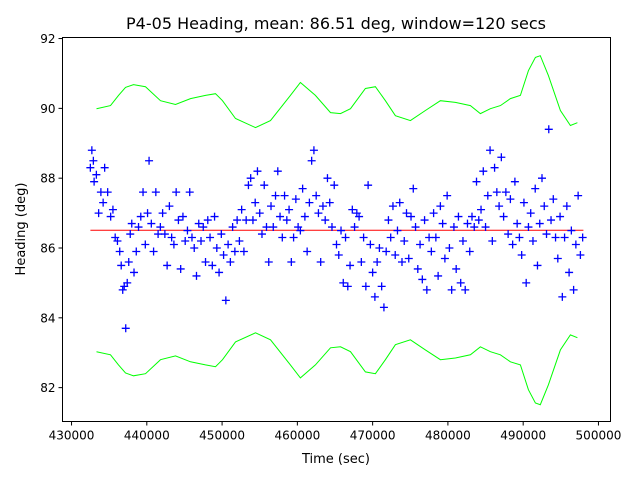  I want to click on x-tick-label: 430000, so click(72, 436).